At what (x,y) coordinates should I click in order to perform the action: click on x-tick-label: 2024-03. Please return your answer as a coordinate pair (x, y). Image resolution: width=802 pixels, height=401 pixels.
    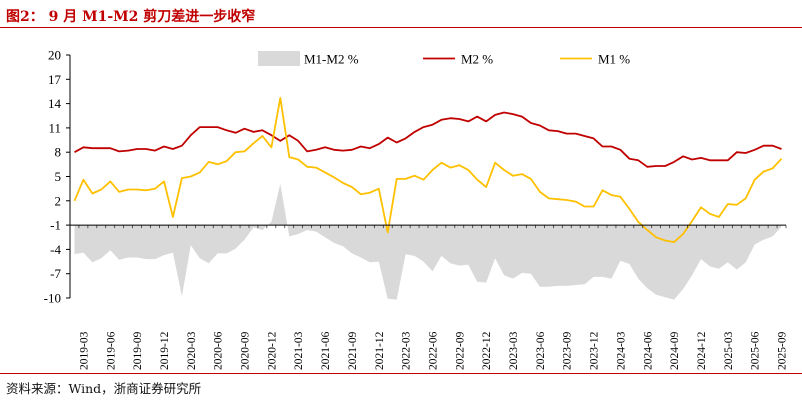
    Looking at the image, I should click on (621, 350).